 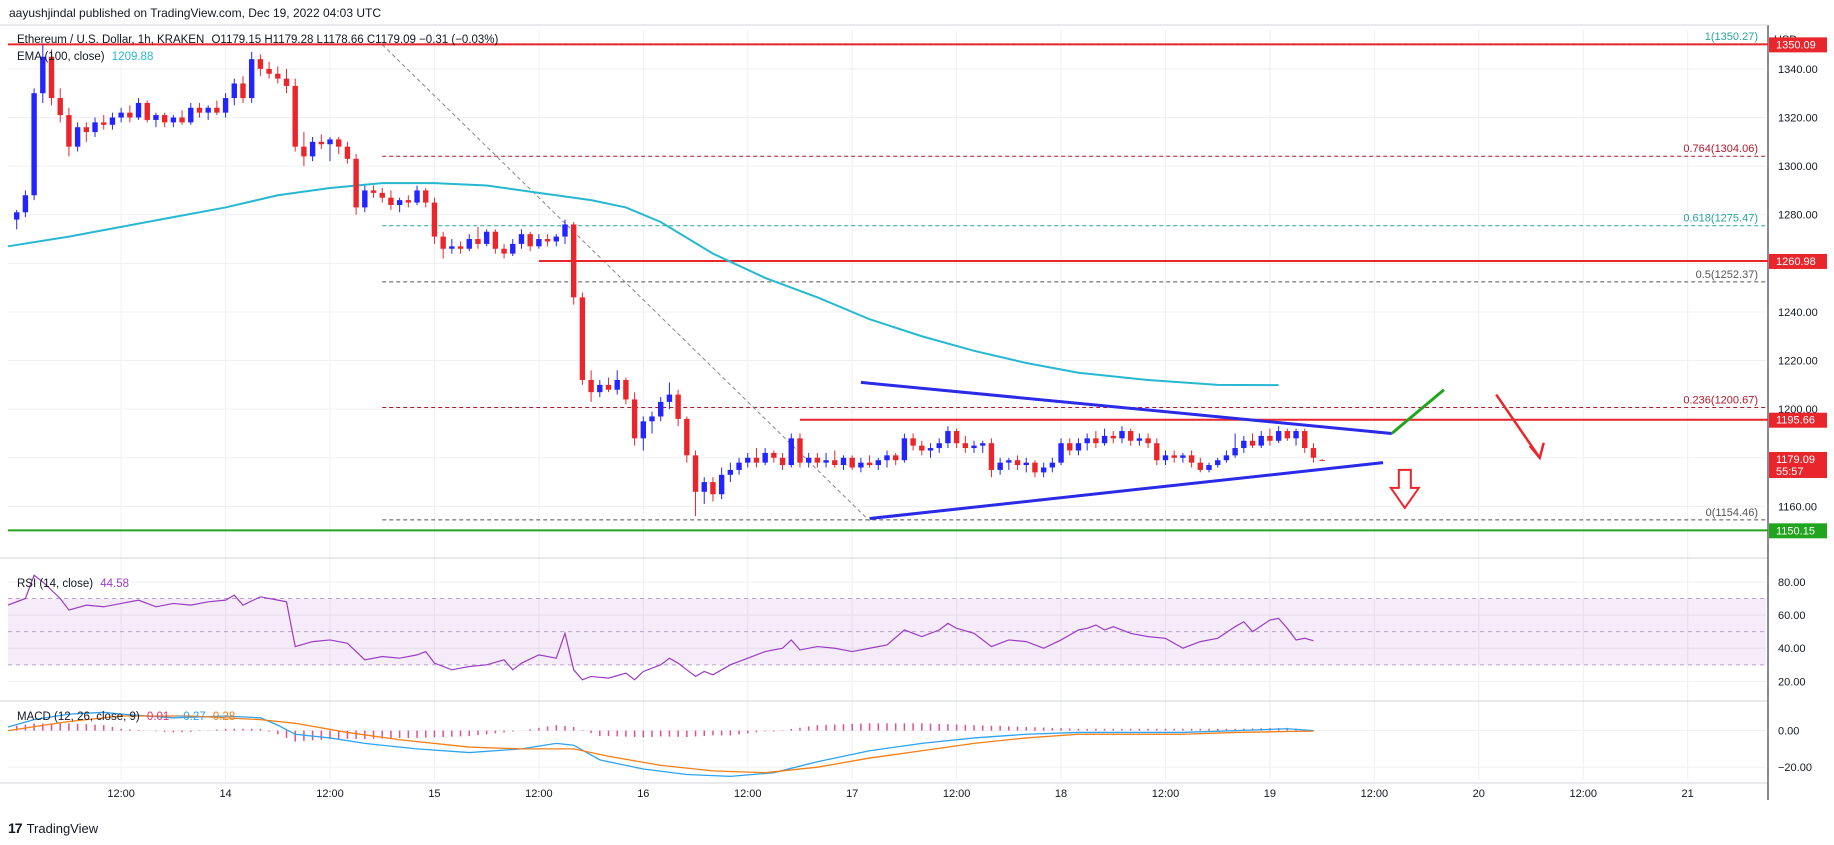 What do you see at coordinates (1536, 451) in the screenshot?
I see `red-down-arrowhead` at bounding box center [1536, 451].